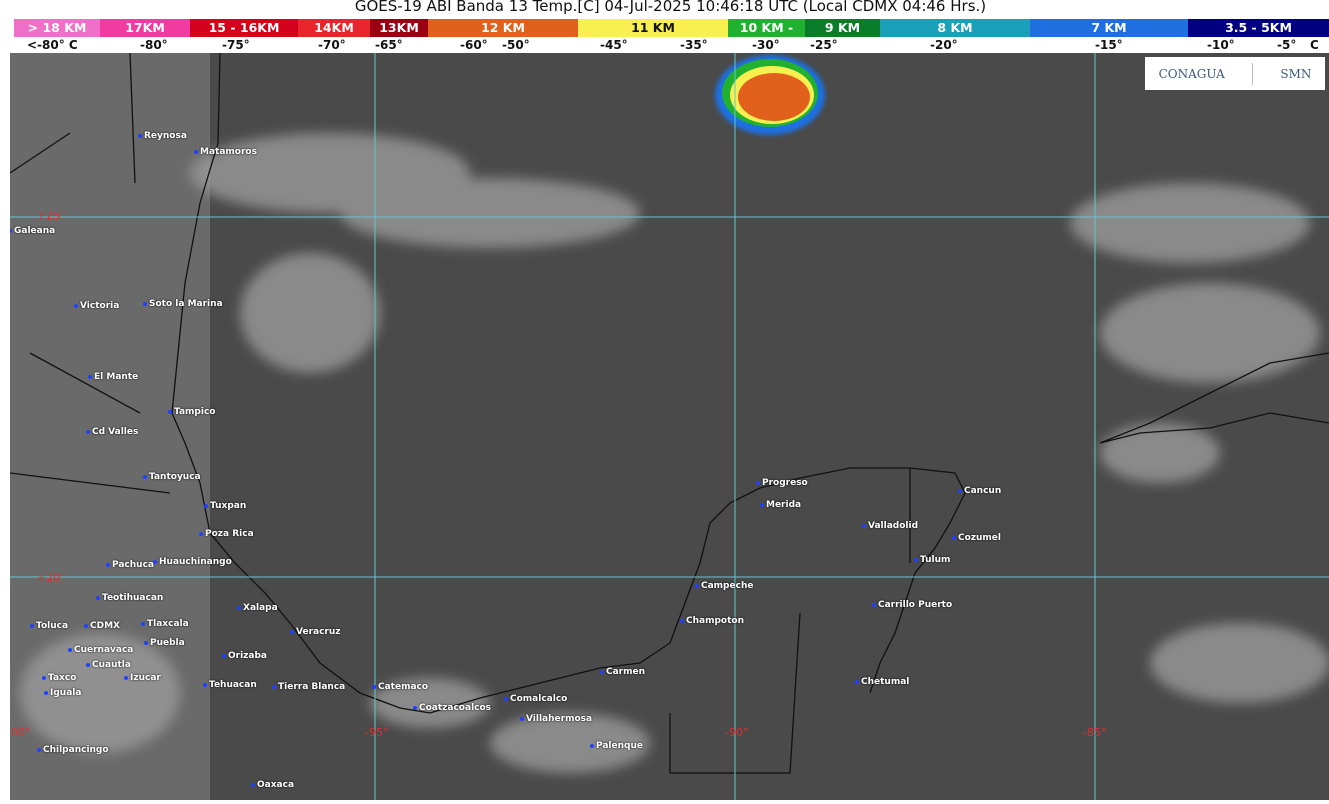 This screenshot has height=804, width=1329. What do you see at coordinates (191, 412) in the screenshot?
I see `city-label: Tampico` at bounding box center [191, 412].